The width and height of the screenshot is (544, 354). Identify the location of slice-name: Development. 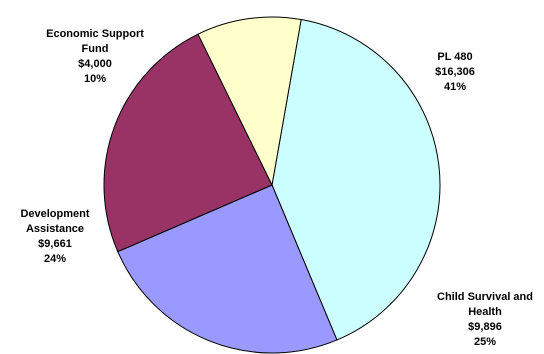
(54, 214).